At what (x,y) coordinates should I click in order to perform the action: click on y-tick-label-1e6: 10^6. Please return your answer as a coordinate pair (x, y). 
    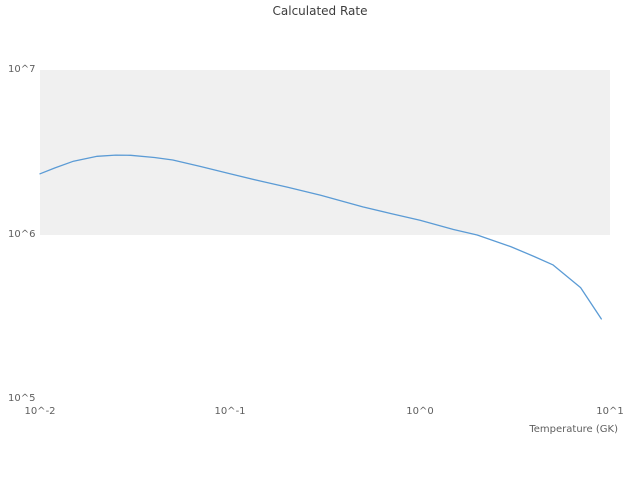
    Looking at the image, I should click on (22, 234).